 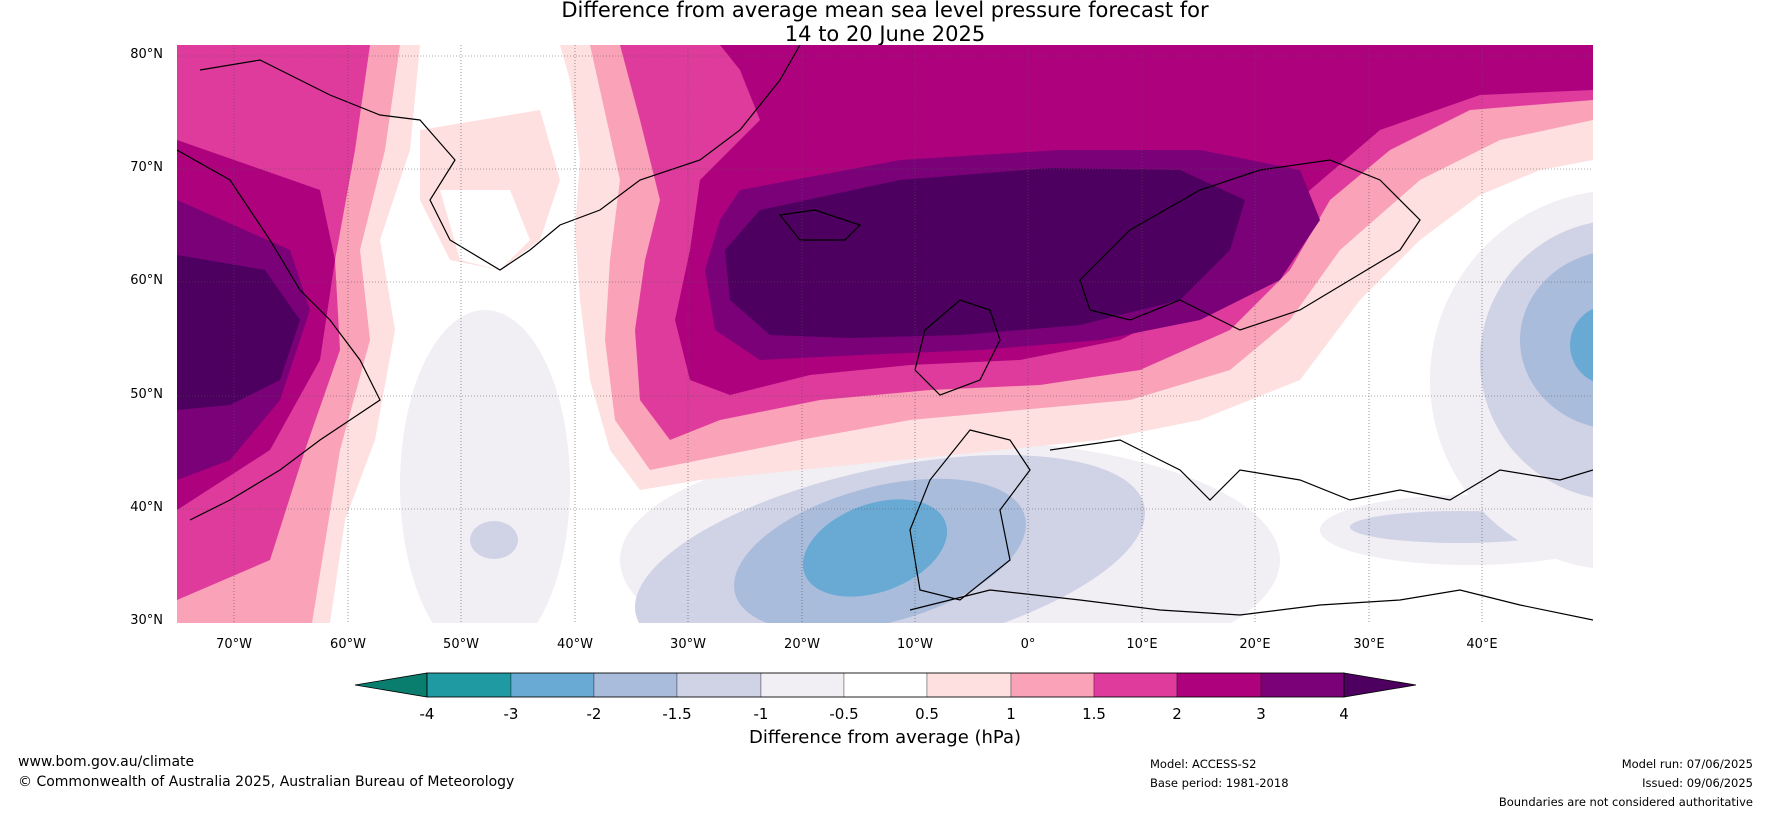 What do you see at coordinates (761, 714) in the screenshot?
I see `colorbar-tick: -1` at bounding box center [761, 714].